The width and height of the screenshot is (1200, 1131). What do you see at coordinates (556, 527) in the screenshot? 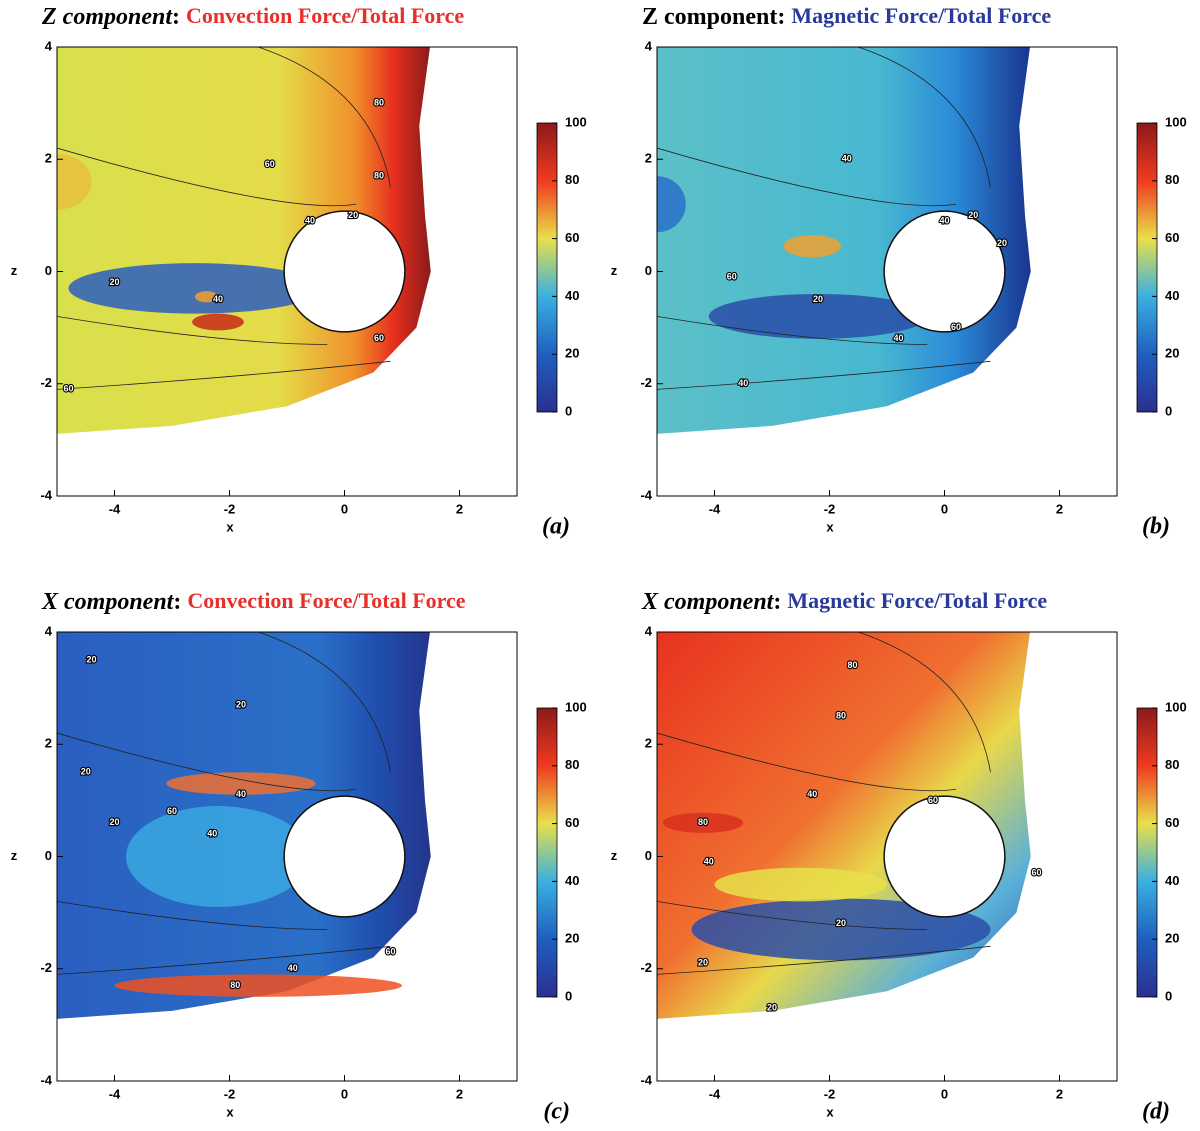
I see `panel-label: (a)` at bounding box center [556, 527].